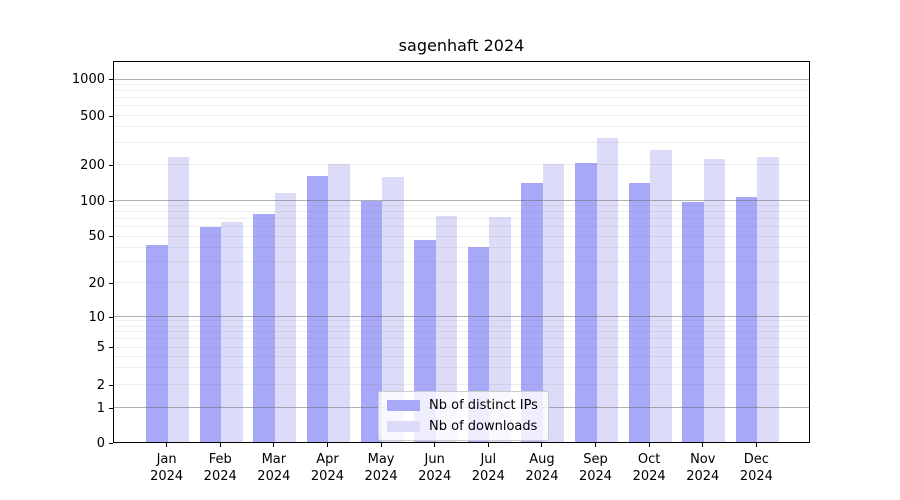 Image resolution: width=900 pixels, height=500 pixels. Describe the element at coordinates (756, 468) in the screenshot. I see `x-tick-label-dec: Dec 2024` at that location.